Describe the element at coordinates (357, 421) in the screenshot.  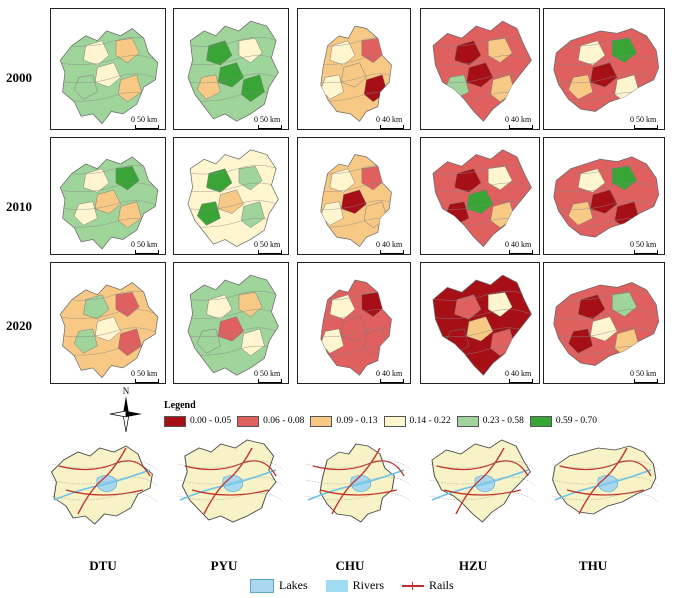
I see `legend-label: 0.09 - 0.13` at that location.